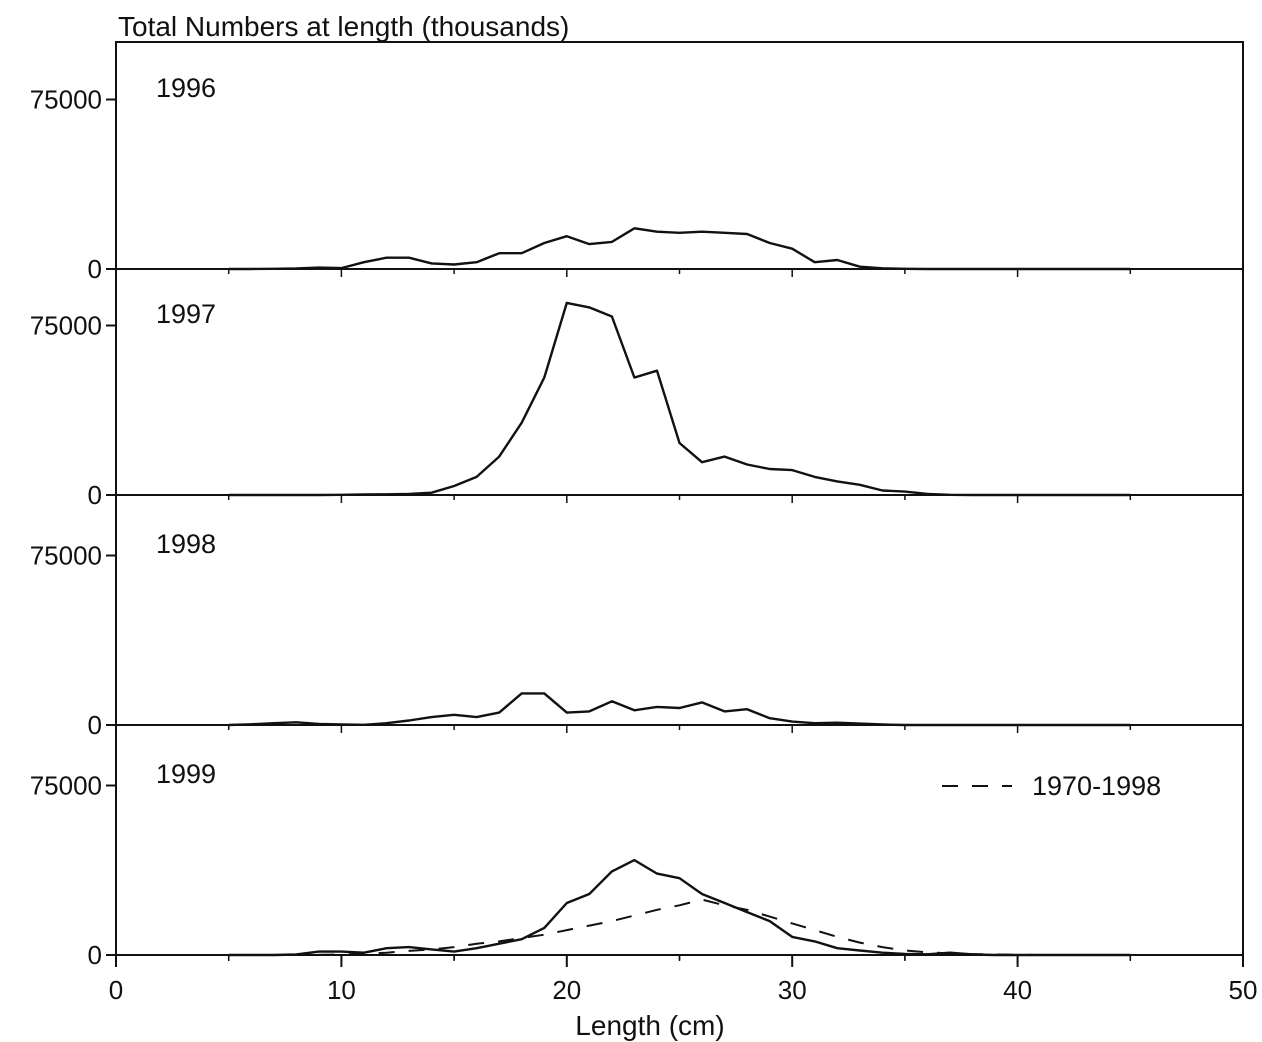  I want to click on x-axis-label: Length (cm), so click(649, 1025).